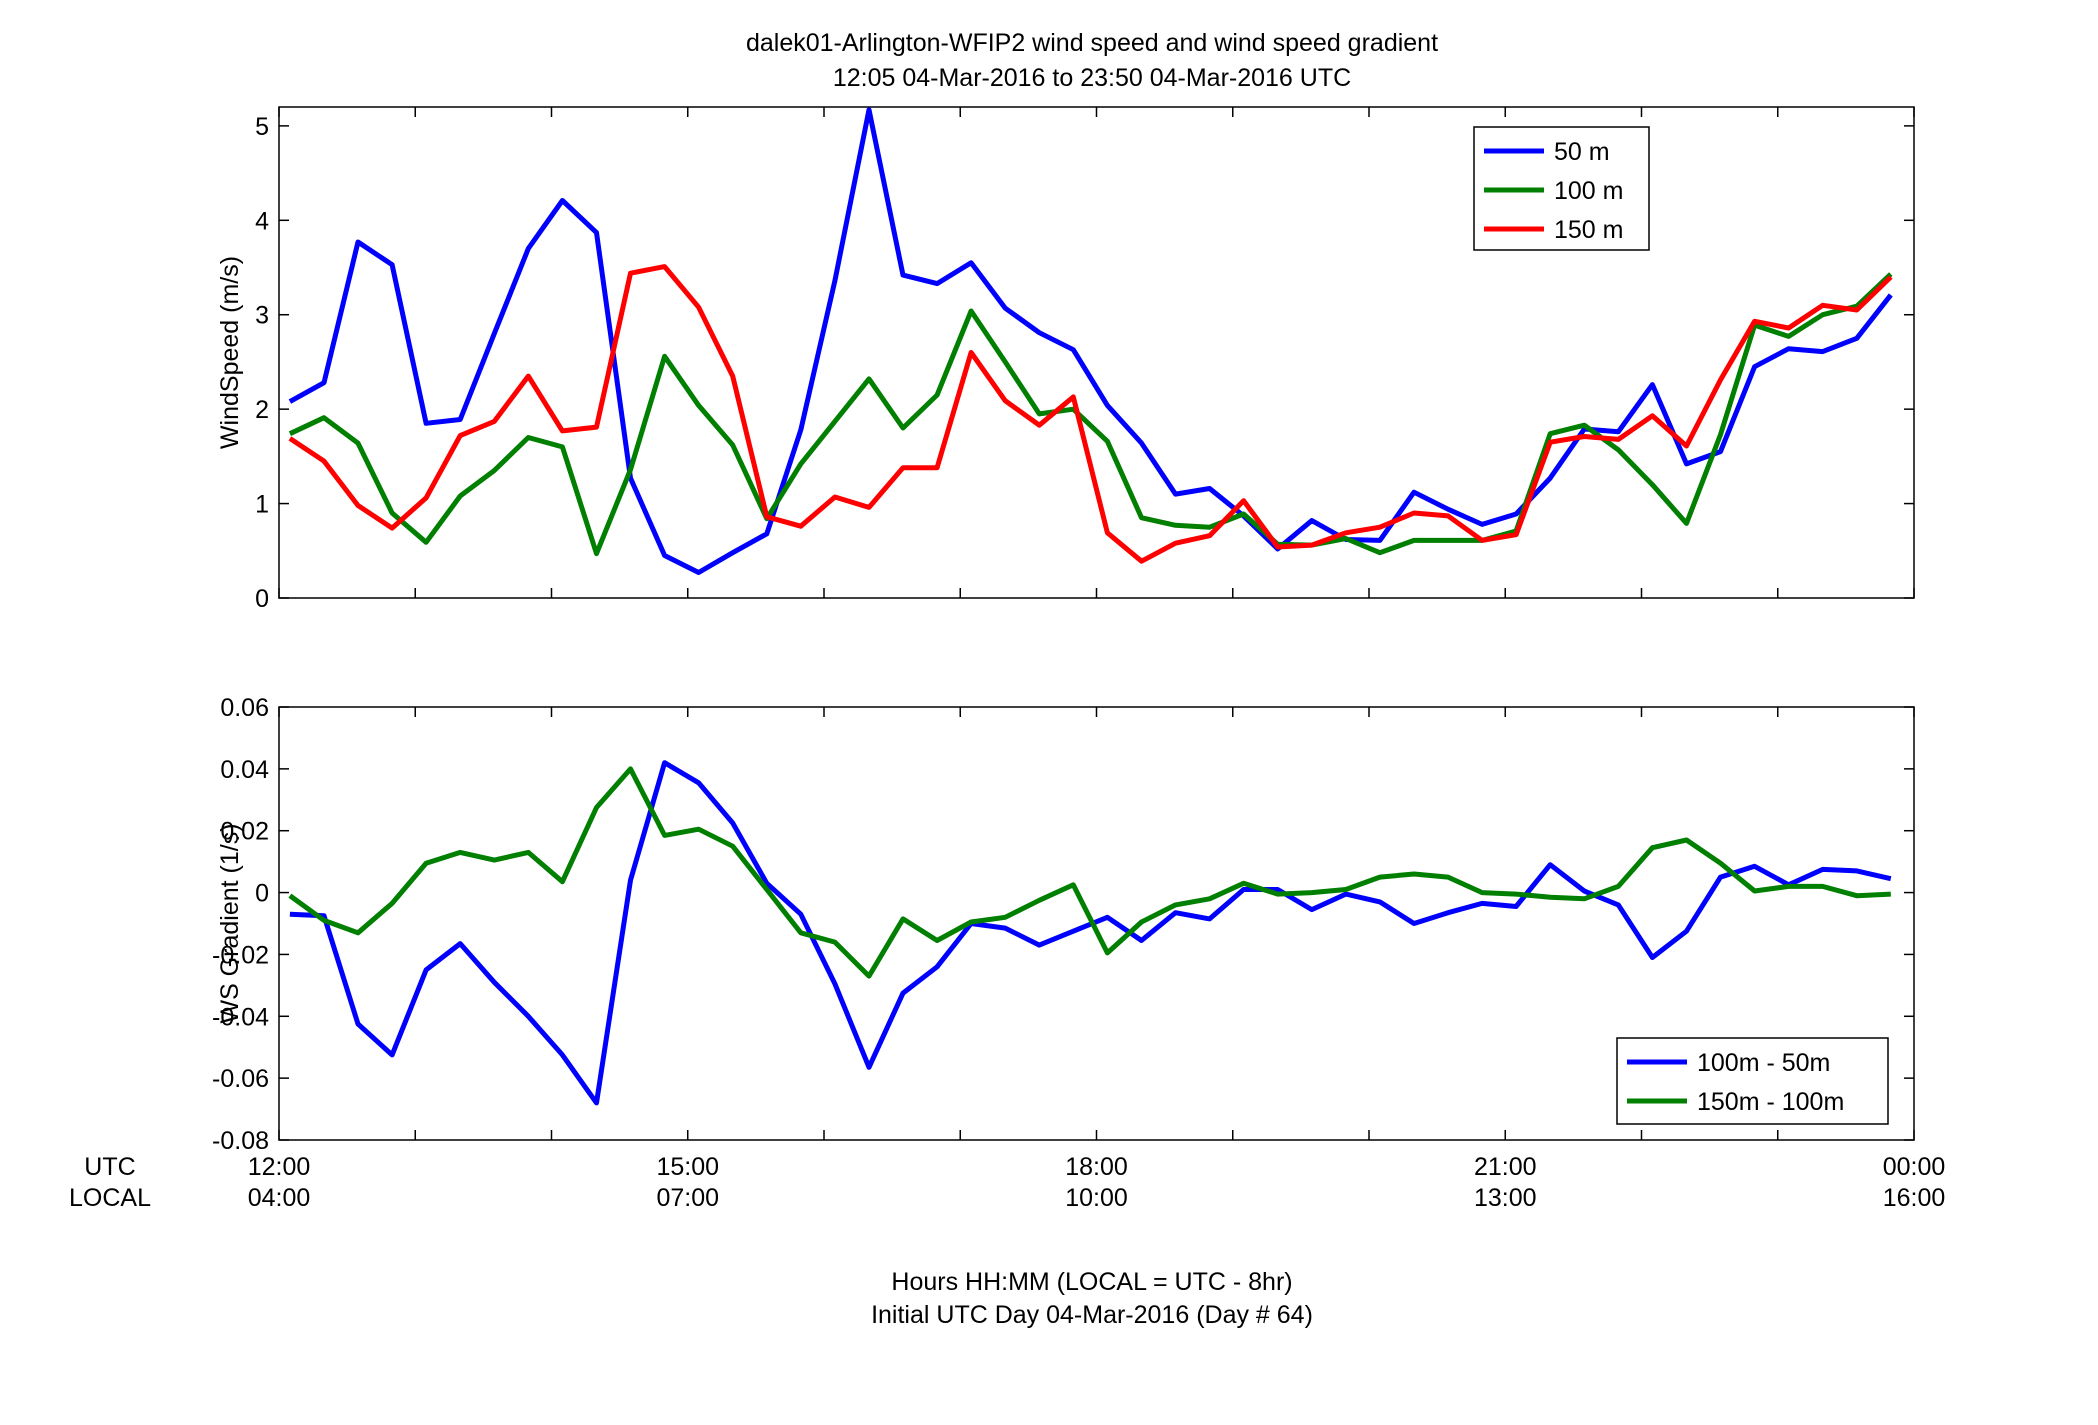 The image size is (2098, 1425). What do you see at coordinates (240, 1141) in the screenshot?
I see `y-tick-label: -0.08` at bounding box center [240, 1141].